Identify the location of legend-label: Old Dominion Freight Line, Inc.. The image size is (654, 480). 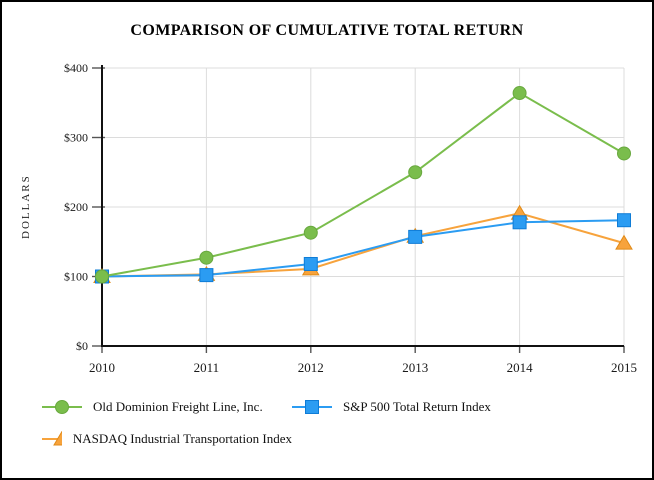
(178, 406).